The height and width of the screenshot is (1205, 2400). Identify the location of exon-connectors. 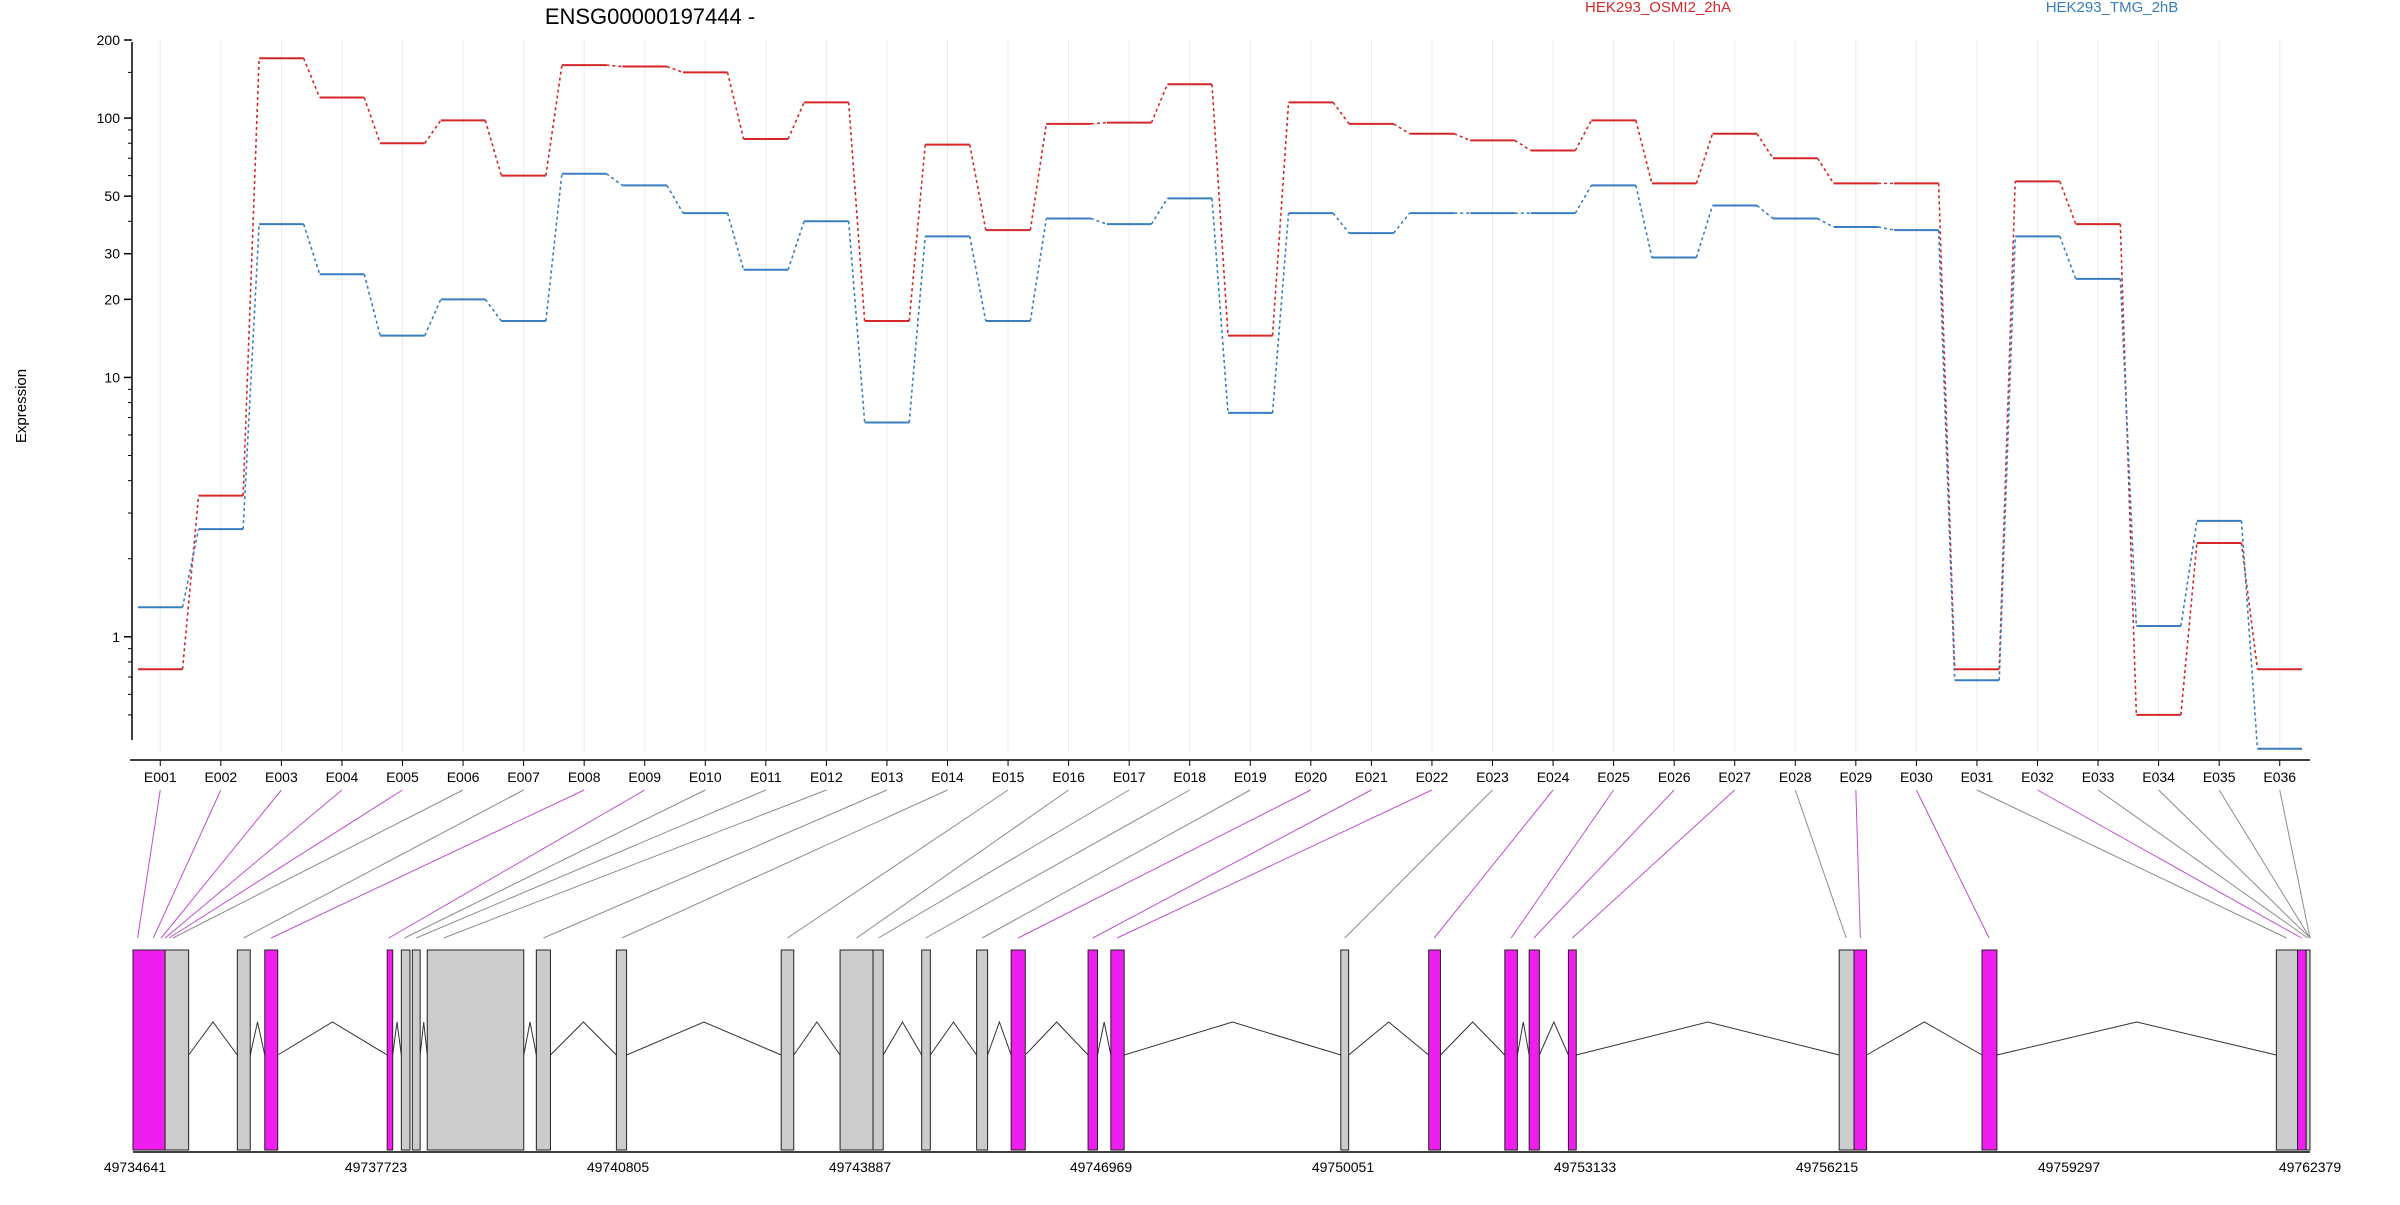
(1224, 864).